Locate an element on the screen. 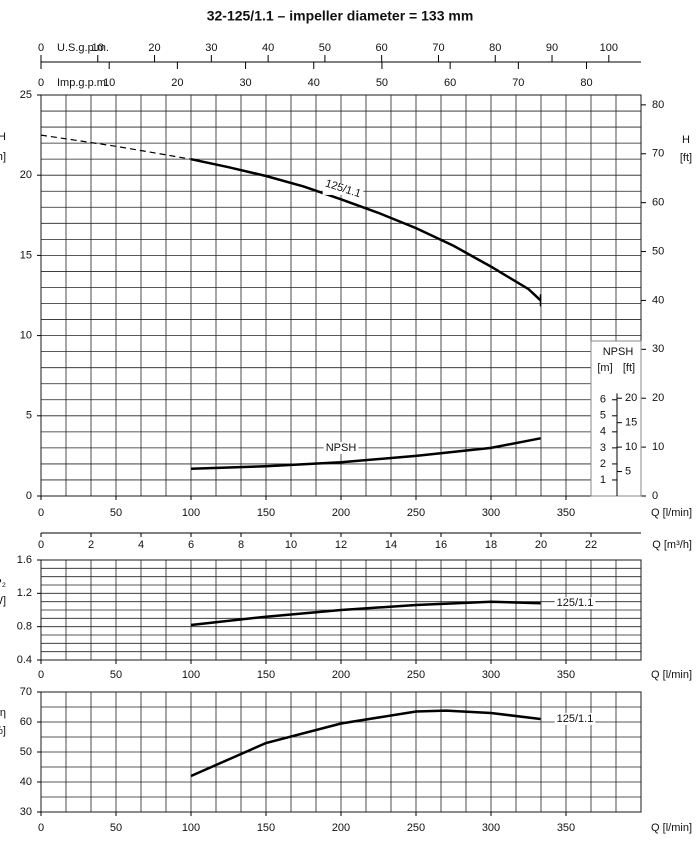 Image resolution: width=696 pixels, height=857 pixels. m3h-tick-label: 10 is located at coordinates (291, 545).